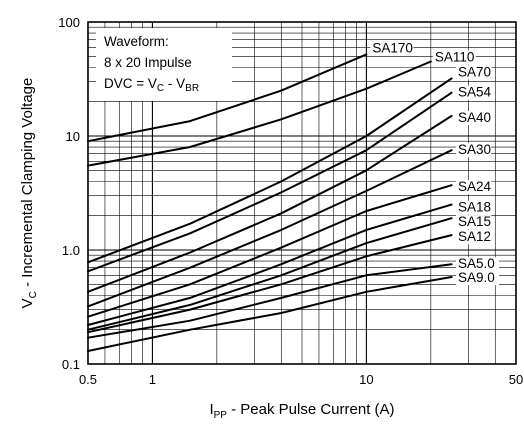 Image resolution: width=524 pixels, height=425 pixels. What do you see at coordinates (29, 193) in the screenshot?
I see `y-axis-title: VC - Incremental Clamping Voltage` at bounding box center [29, 193].